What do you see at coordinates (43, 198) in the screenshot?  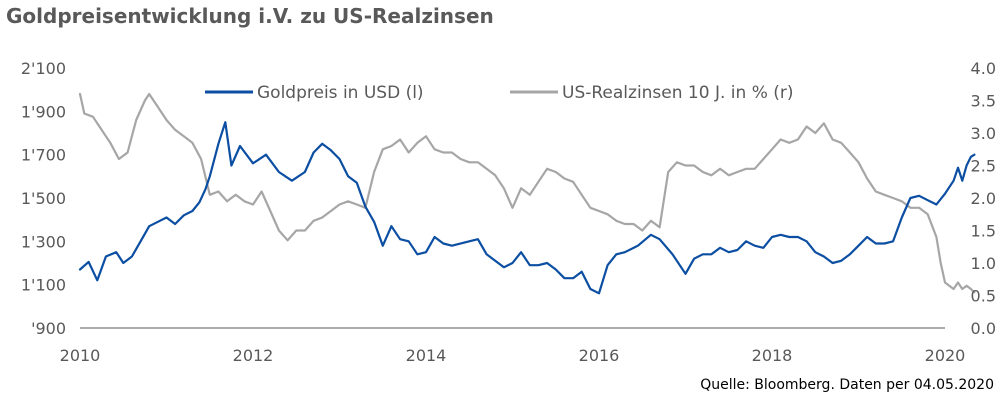 I see `y-left-tick-label: 1'500` at bounding box center [43, 198].